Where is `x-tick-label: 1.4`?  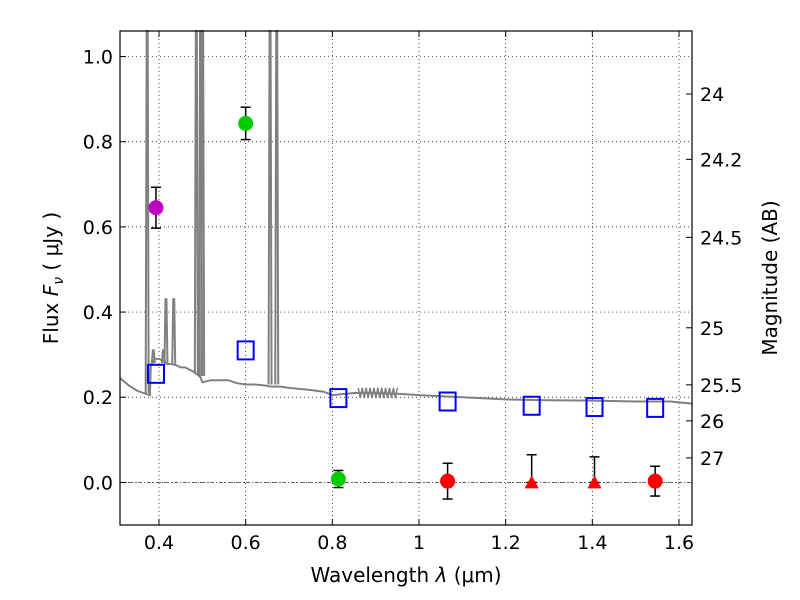
x-tick-label: 1.4 is located at coordinates (592, 543).